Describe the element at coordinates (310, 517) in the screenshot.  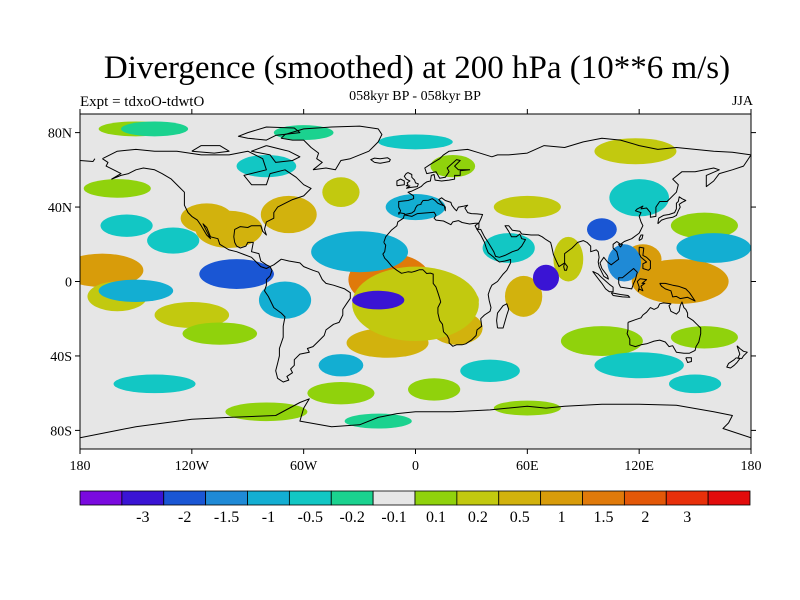
I see `colorbar-label-4: -0.5` at that location.